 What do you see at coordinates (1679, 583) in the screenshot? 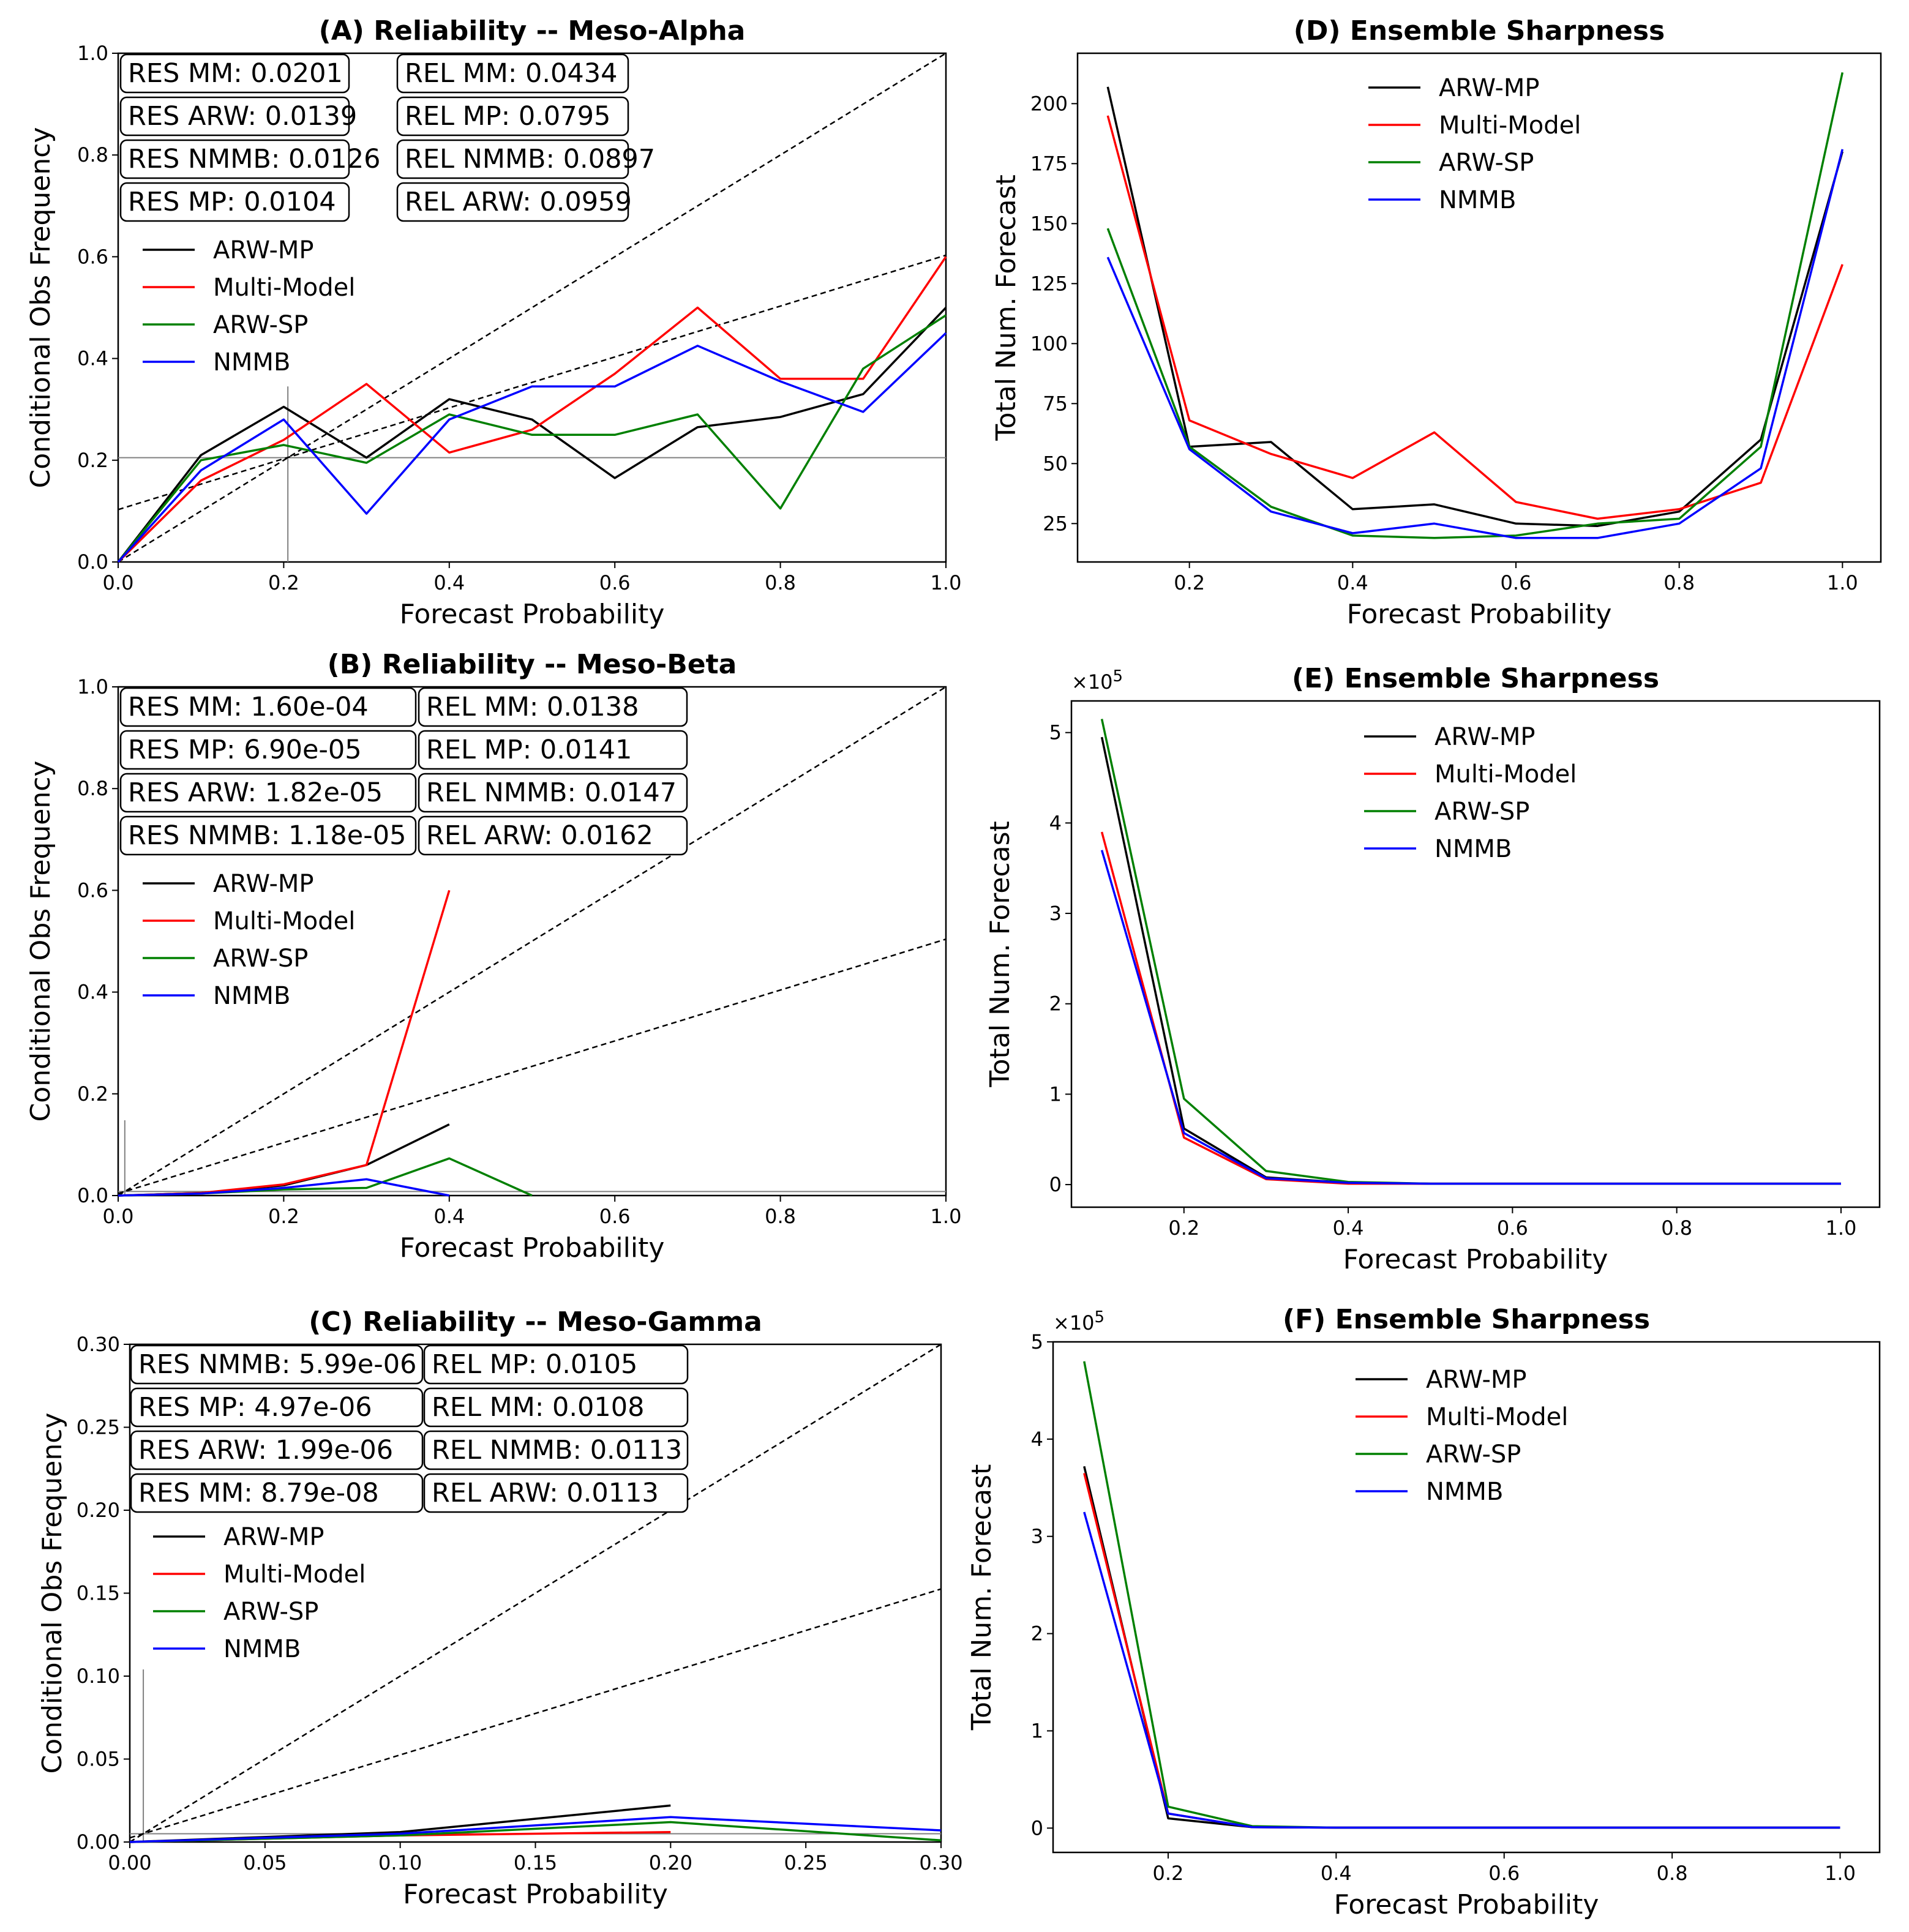
I see `panel-d-xtick-label: 0.8` at bounding box center [1679, 583].